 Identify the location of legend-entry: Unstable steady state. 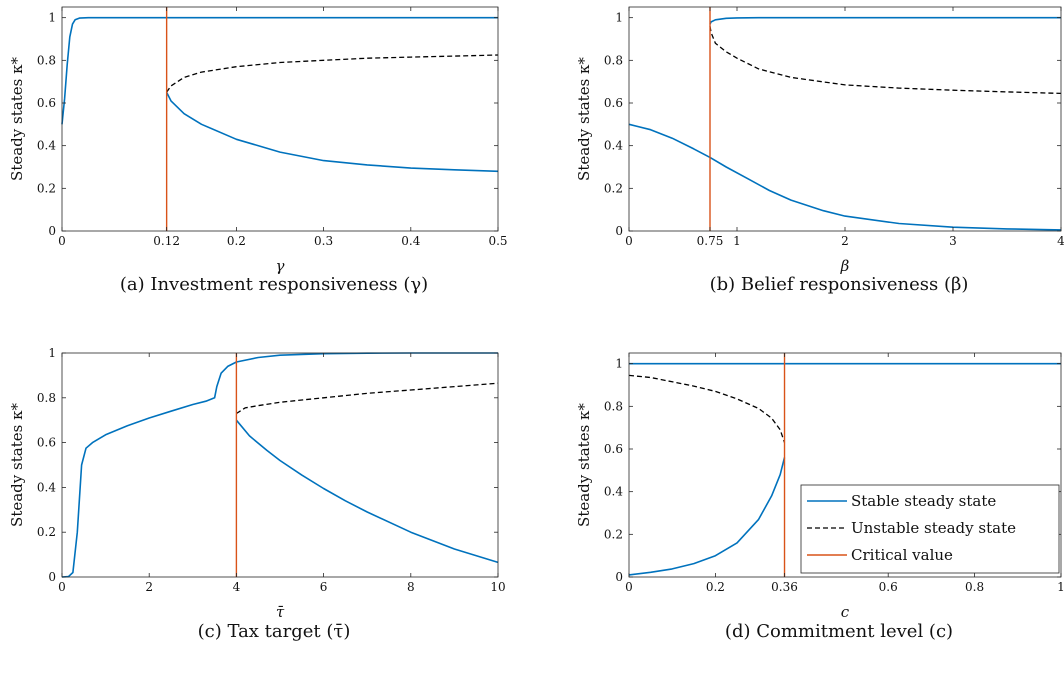
(933, 528).